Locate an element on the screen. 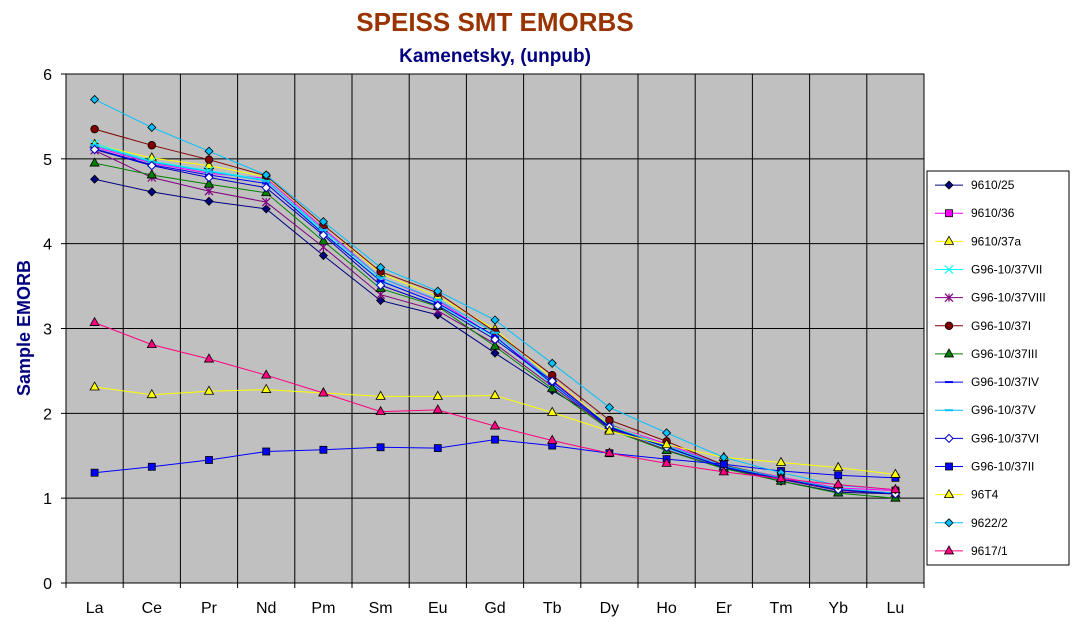 The width and height of the screenshot is (1074, 626). legend-item: 96T4 is located at coordinates (967, 495).